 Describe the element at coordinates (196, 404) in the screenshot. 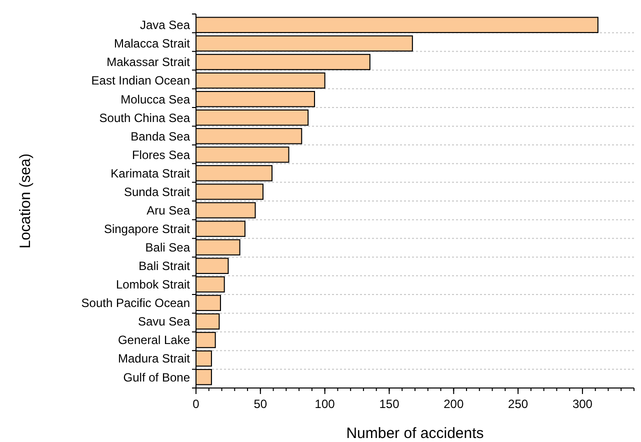

I see `x-tick-label: 0` at that location.